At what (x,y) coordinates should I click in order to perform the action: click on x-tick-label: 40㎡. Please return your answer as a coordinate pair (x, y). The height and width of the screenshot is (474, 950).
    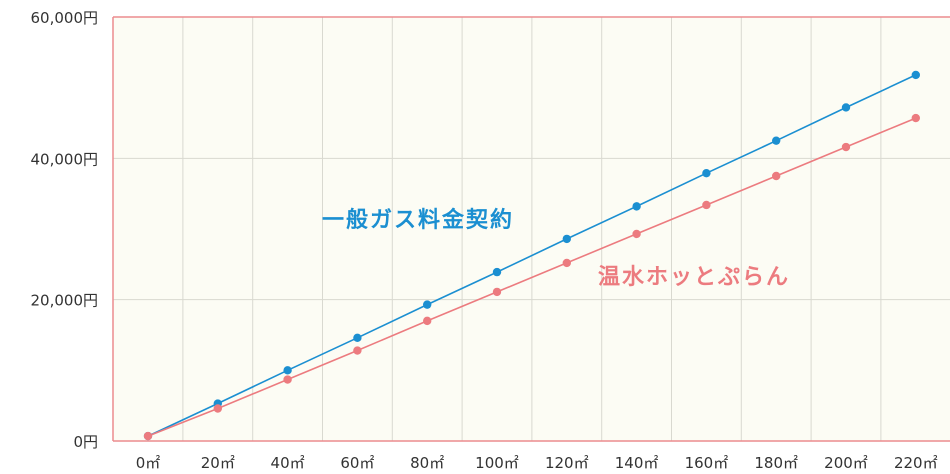
    Looking at the image, I should click on (288, 463).